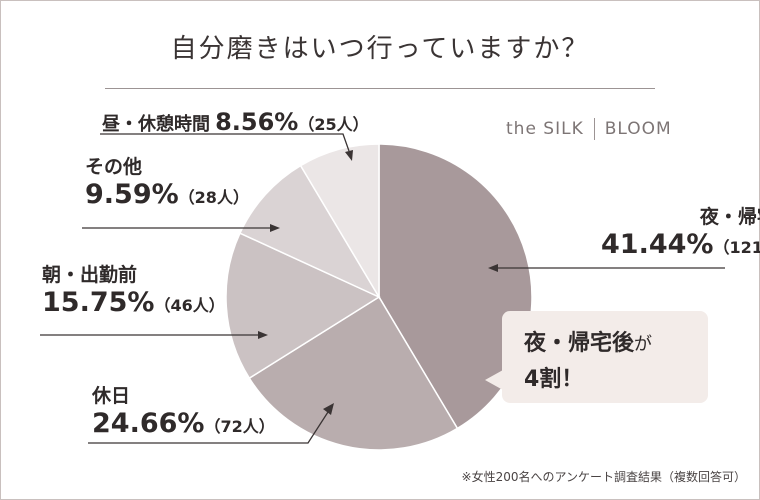  Describe the element at coordinates (114, 167) in the screenshot. I see `label-other-name: その他` at that location.